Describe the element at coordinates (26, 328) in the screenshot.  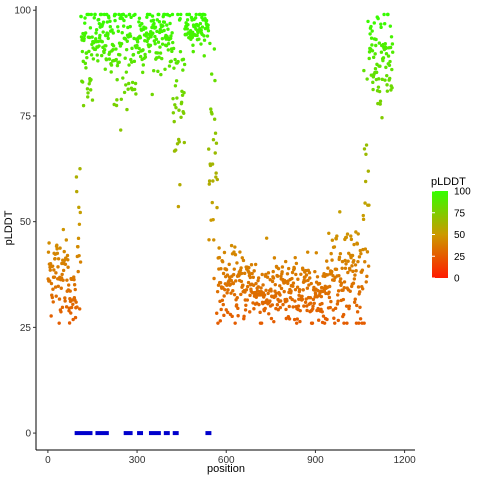
I see `y-tick-label: 25` at that location.